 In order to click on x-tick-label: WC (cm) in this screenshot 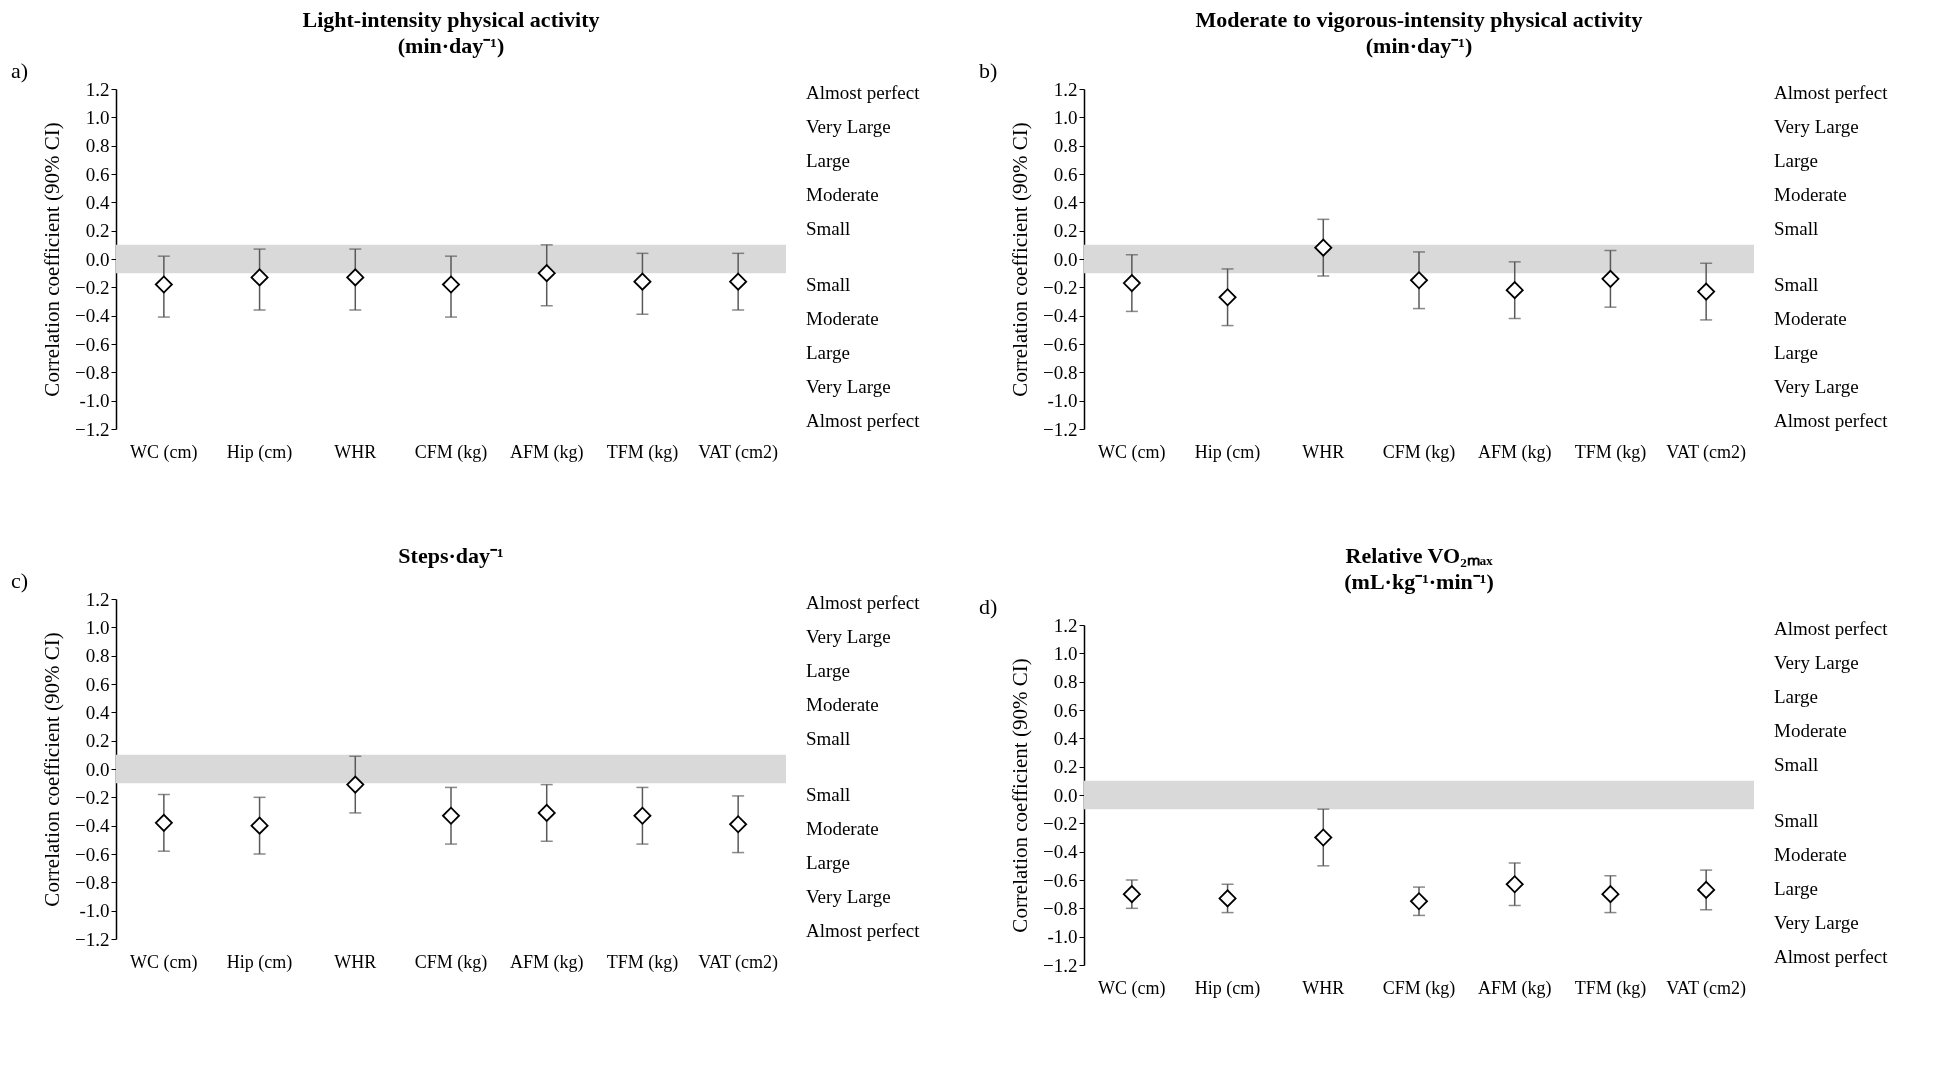, I will do `click(1132, 452)`.